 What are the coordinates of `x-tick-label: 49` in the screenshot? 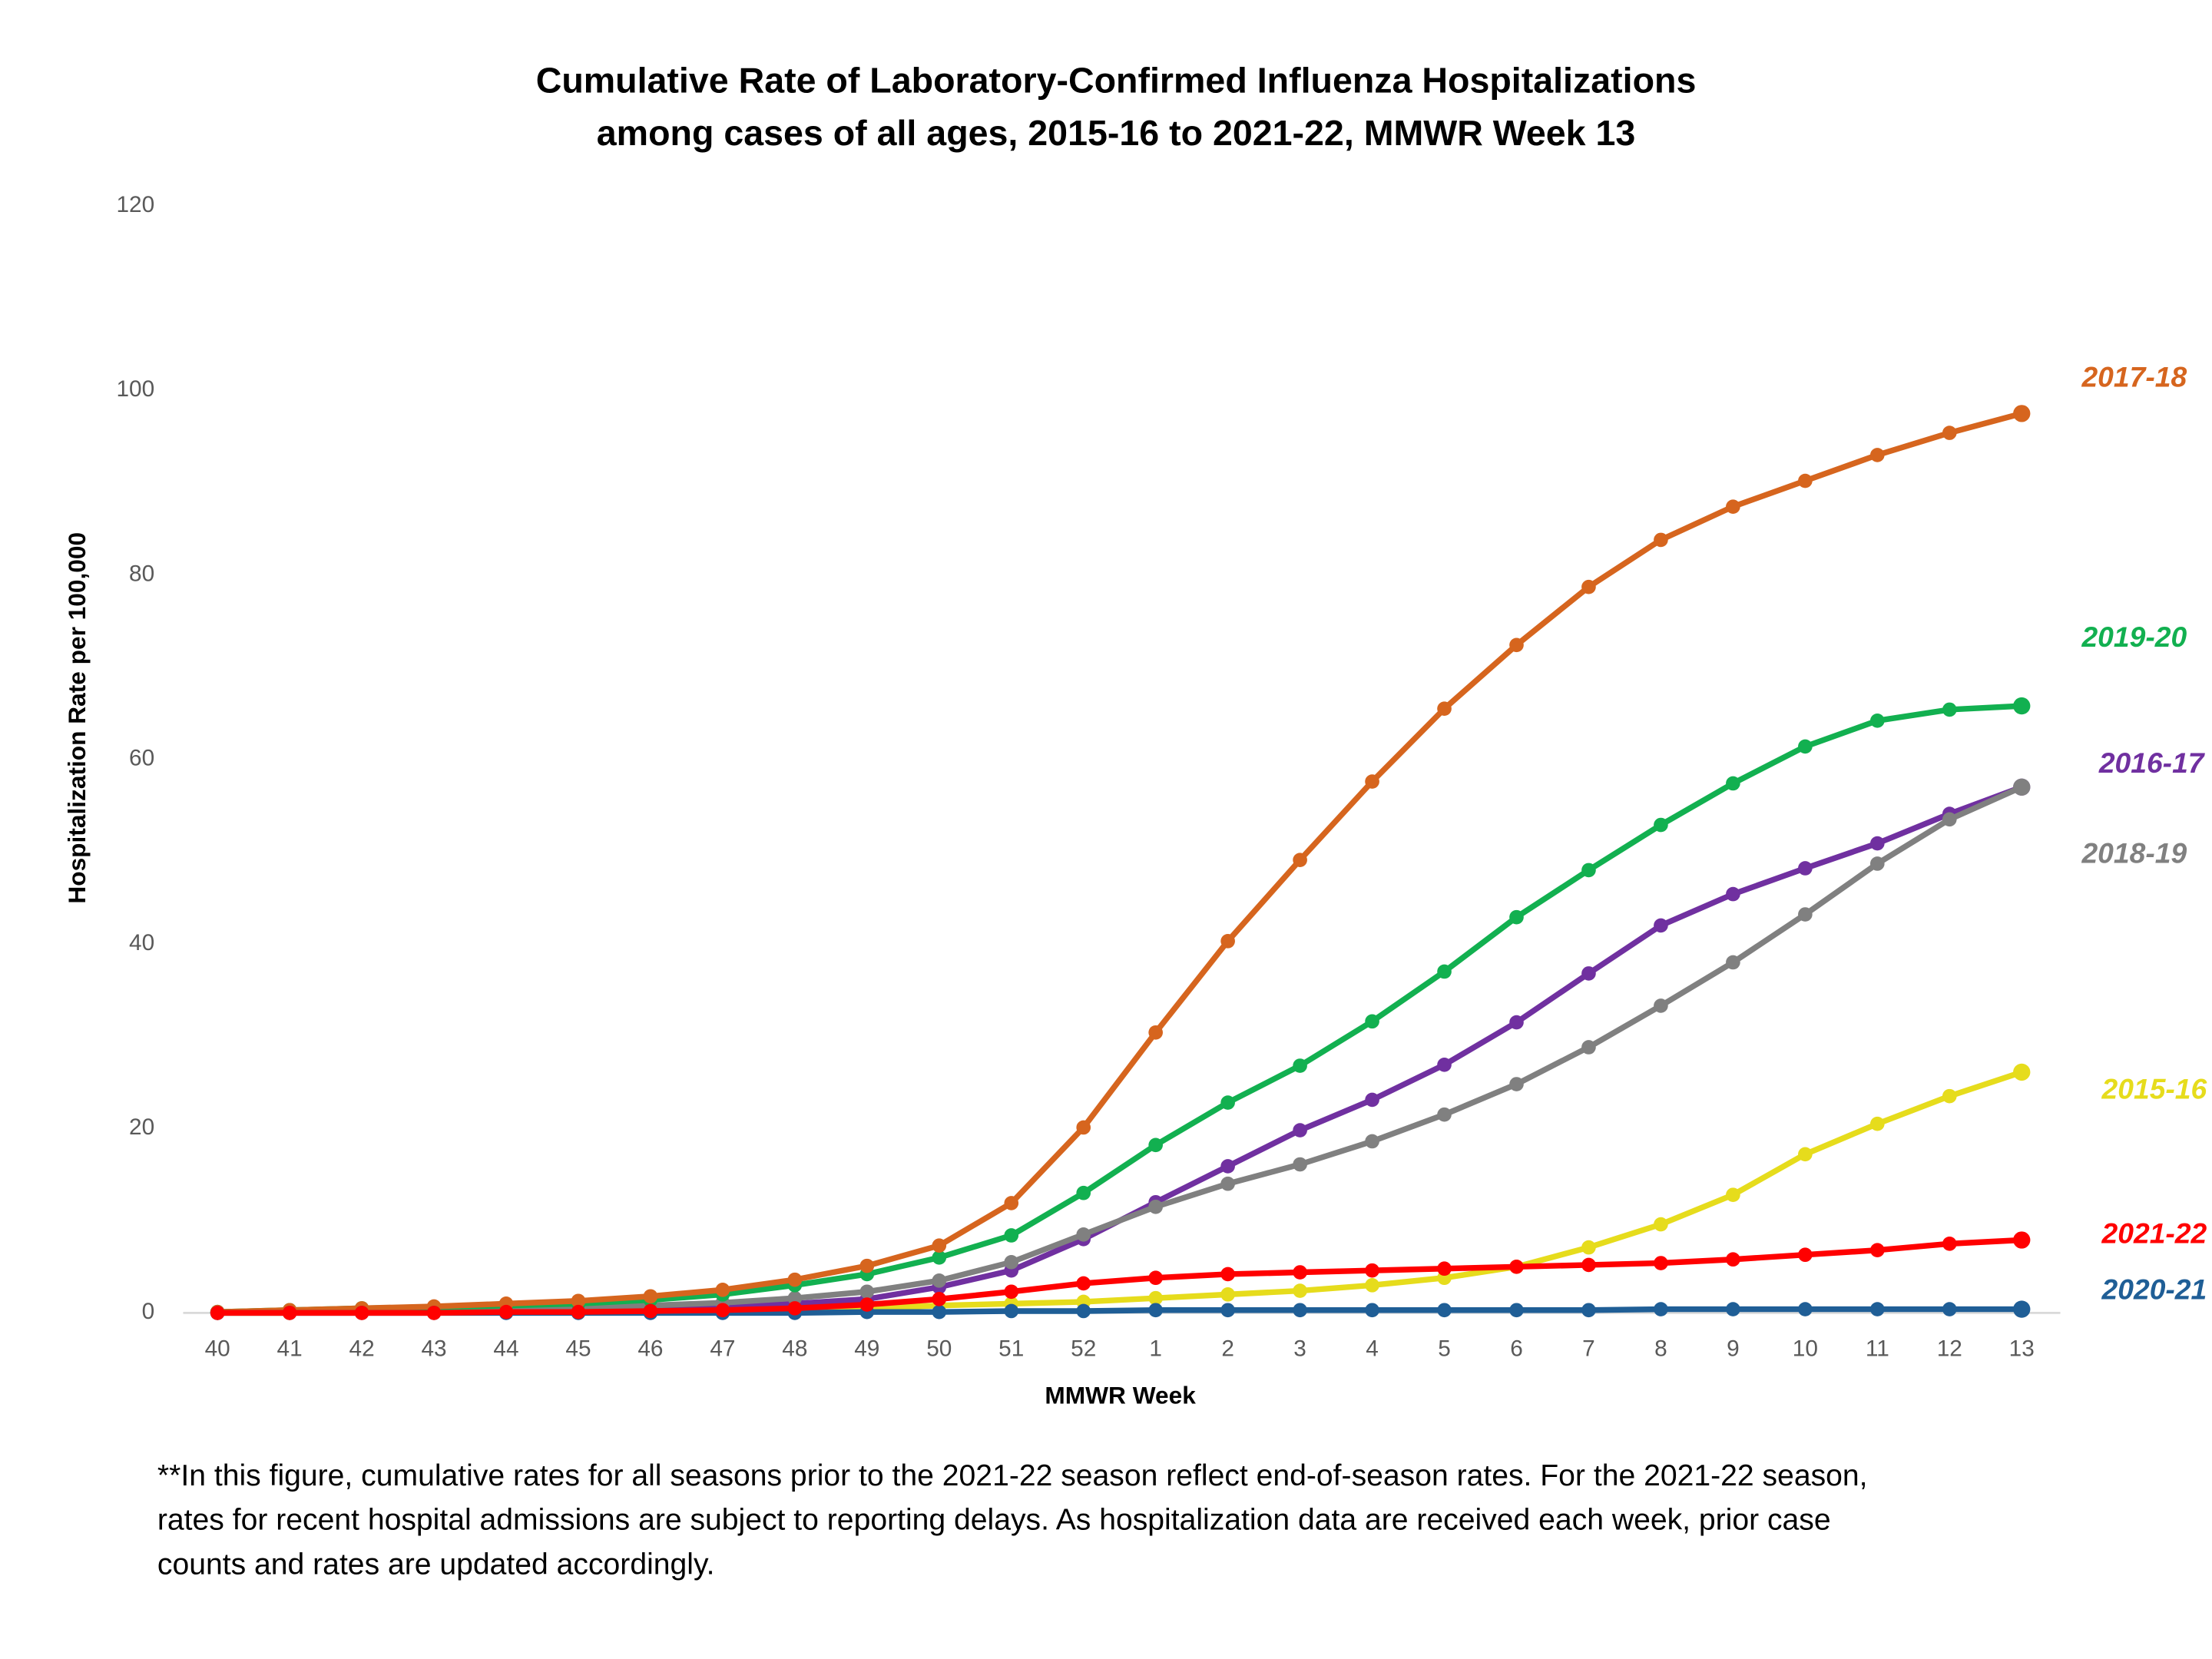 It's located at (866, 1349).